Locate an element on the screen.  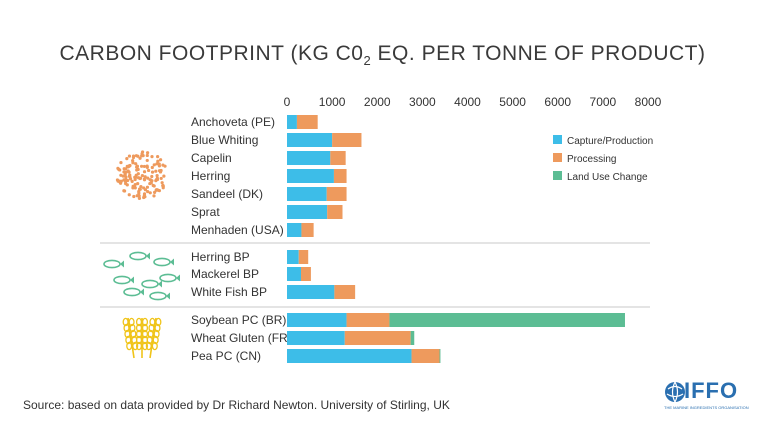
x-tick-label: 5000 is located at coordinates (512, 102).